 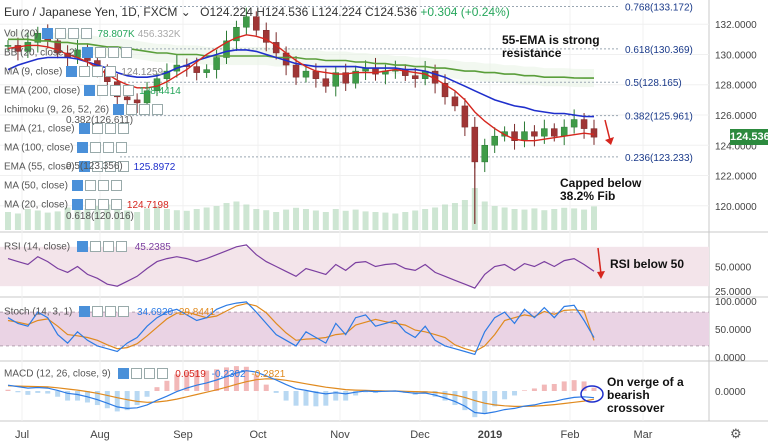 I want to click on annotation-marks, so click(x=597, y=261).